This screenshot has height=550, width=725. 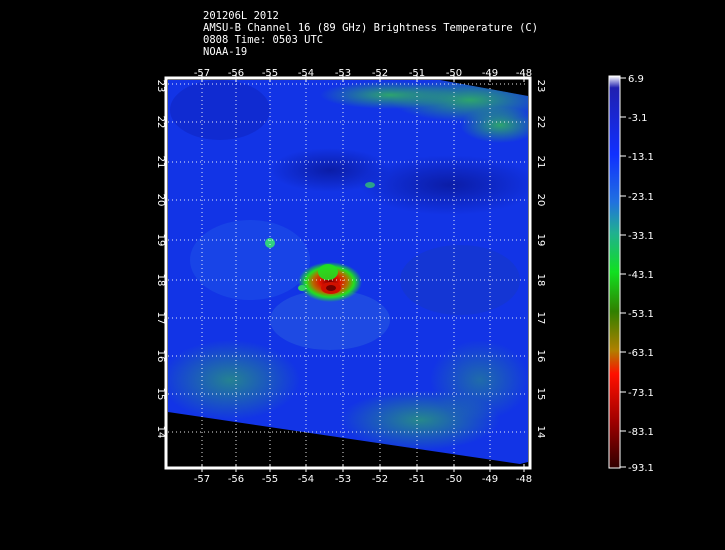 I want to click on colorbar-label: -53.1, so click(x=641, y=314).